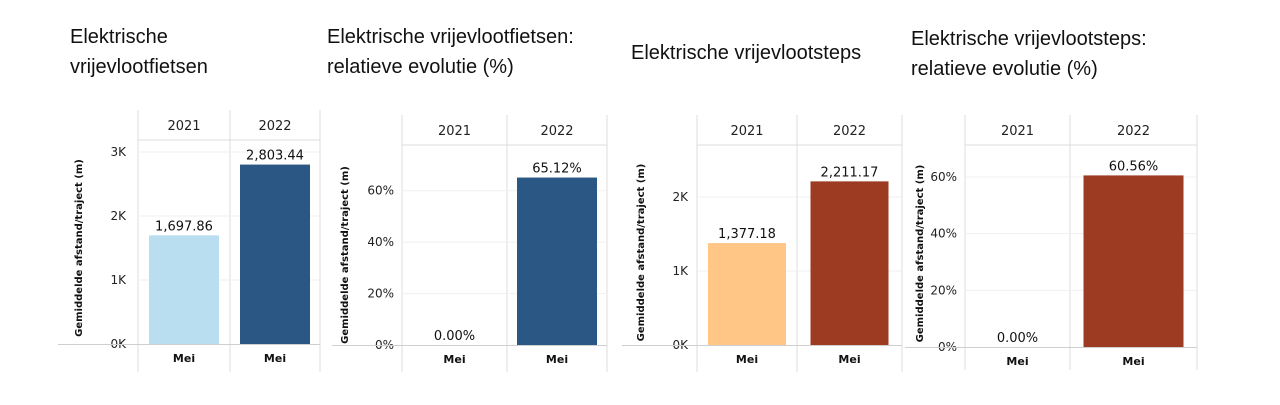 The width and height of the screenshot is (1280, 405). I want to click on data-label-2022: 65.12%, so click(557, 169).